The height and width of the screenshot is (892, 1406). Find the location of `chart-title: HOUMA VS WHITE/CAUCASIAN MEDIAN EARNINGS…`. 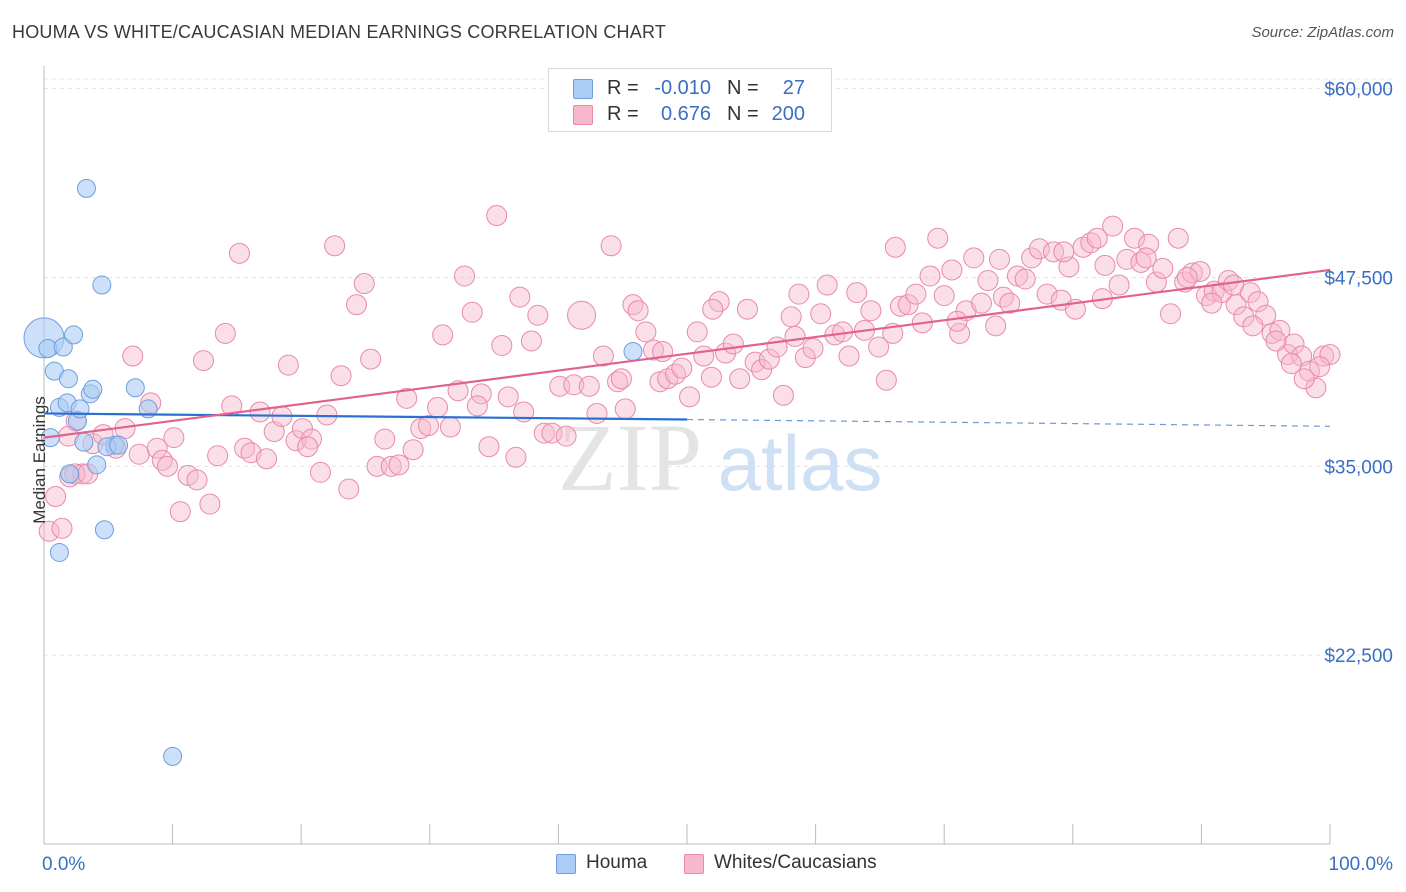

chart-title: HOUMA VS WHITE/CAUCASIAN MEDIAN EARNINGS… is located at coordinates (339, 32).